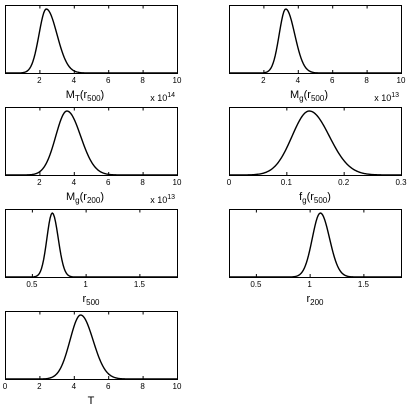 This screenshot has height=409, width=409. Describe the element at coordinates (287, 182) in the screenshot. I see `x-tick-label: 0.1` at that location.